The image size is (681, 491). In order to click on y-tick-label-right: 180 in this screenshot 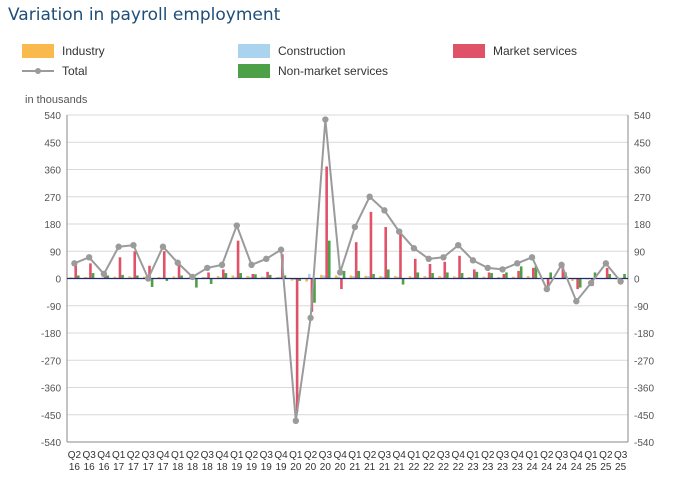, I will do `click(642, 225)`.